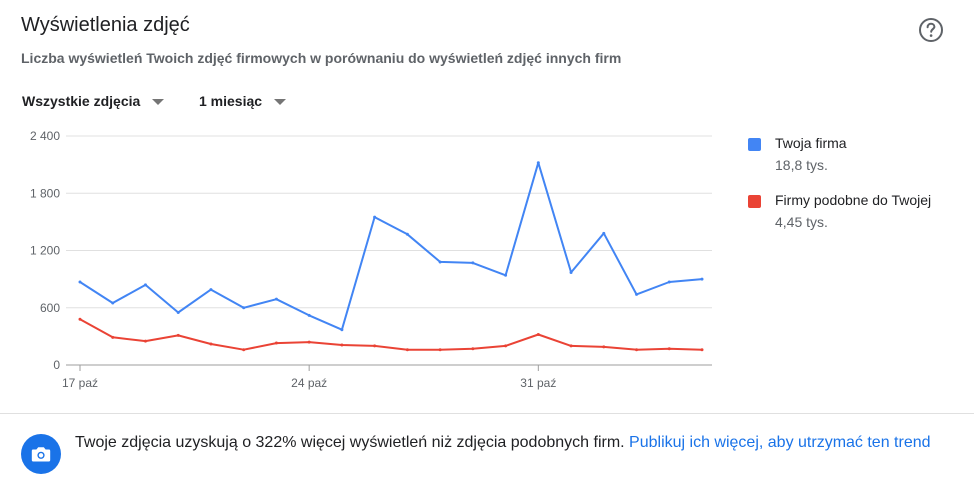 This screenshot has height=486, width=974. Describe the element at coordinates (487, 413) in the screenshot. I see `section-divider` at that location.